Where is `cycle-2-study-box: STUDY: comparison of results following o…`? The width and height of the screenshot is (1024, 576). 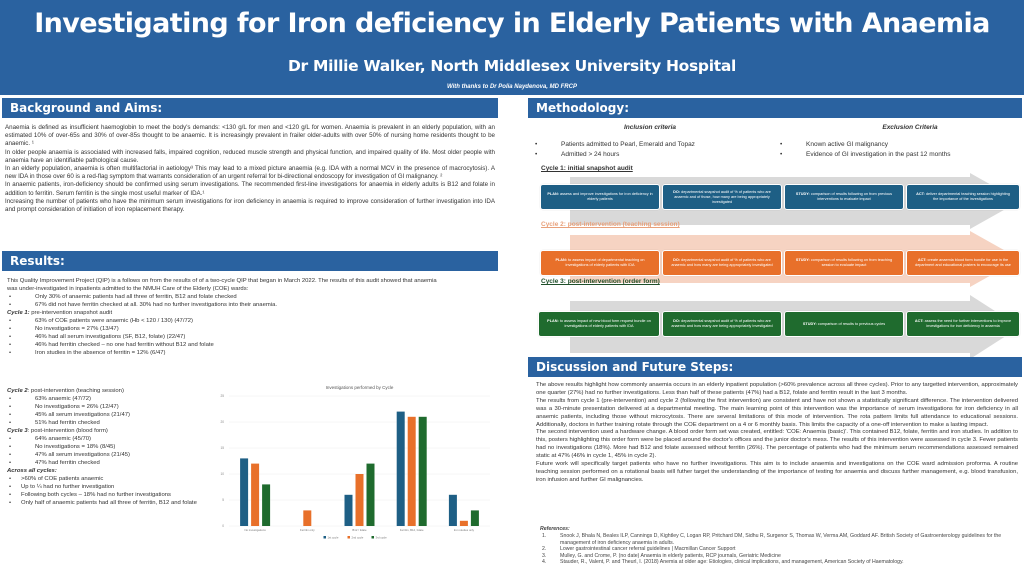 cycle-2-study-box: STUDY: comparison of results following o… is located at coordinates (844, 263).